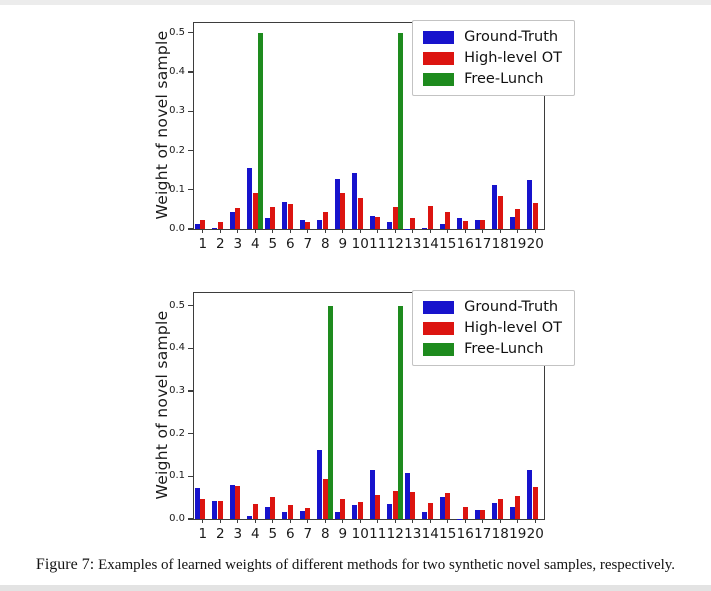  What do you see at coordinates (255, 534) in the screenshot?
I see `x-tick-label: 4` at bounding box center [255, 534].